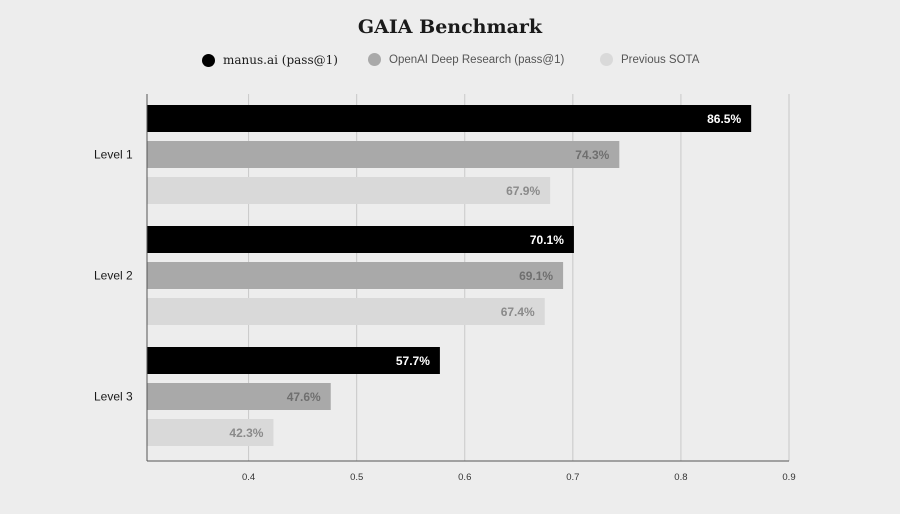 The image size is (900, 514). I want to click on x-tick-label: 0.4, so click(248, 477).